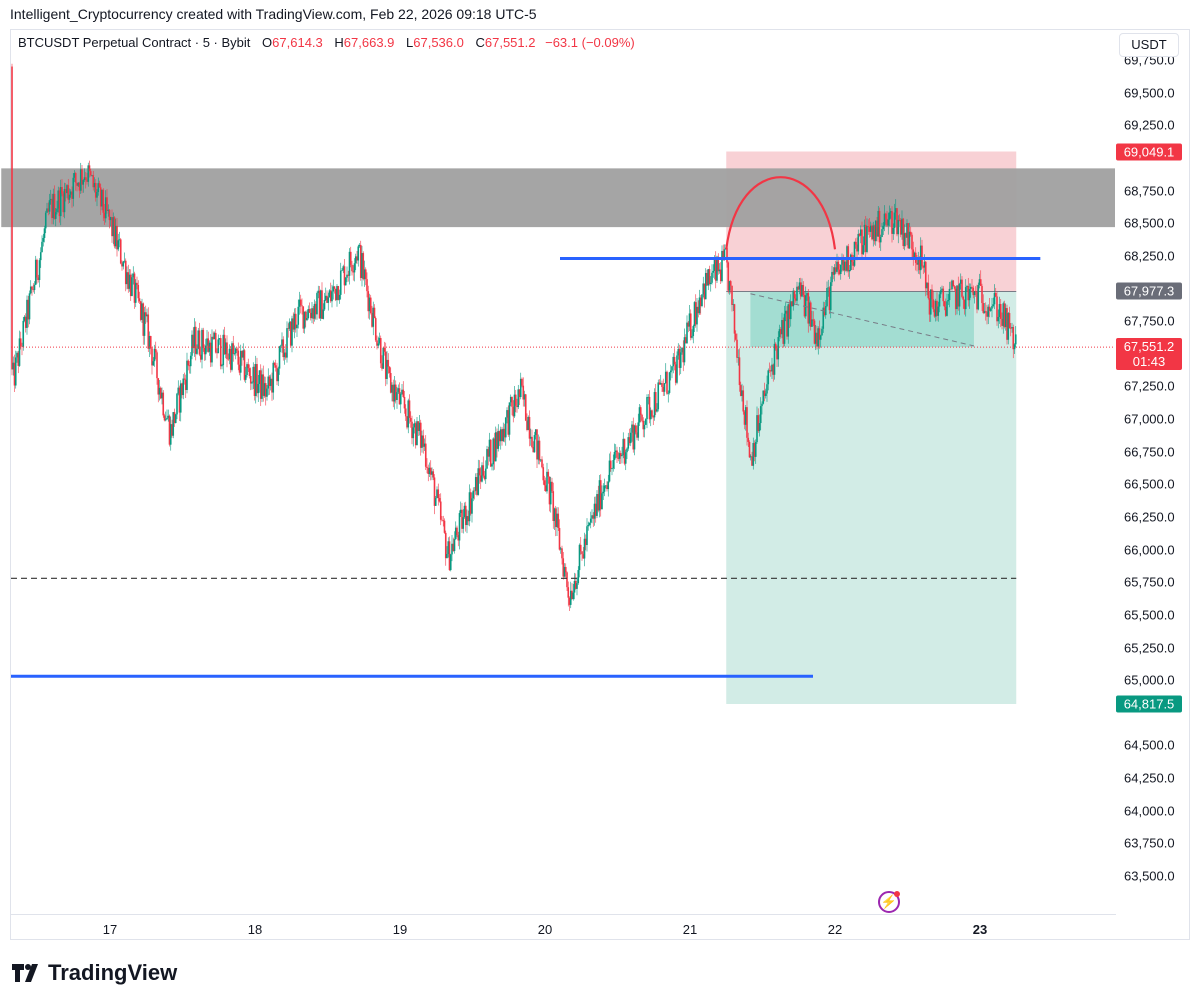 The width and height of the screenshot is (1200, 1003). Describe the element at coordinates (835, 929) in the screenshot. I see `time-tick-label: 22` at that location.